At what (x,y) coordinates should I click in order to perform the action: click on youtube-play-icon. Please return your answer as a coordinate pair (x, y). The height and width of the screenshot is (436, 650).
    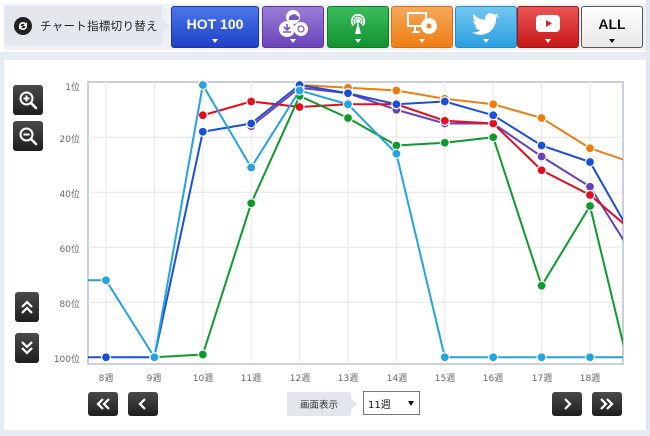
    Looking at the image, I should click on (548, 23).